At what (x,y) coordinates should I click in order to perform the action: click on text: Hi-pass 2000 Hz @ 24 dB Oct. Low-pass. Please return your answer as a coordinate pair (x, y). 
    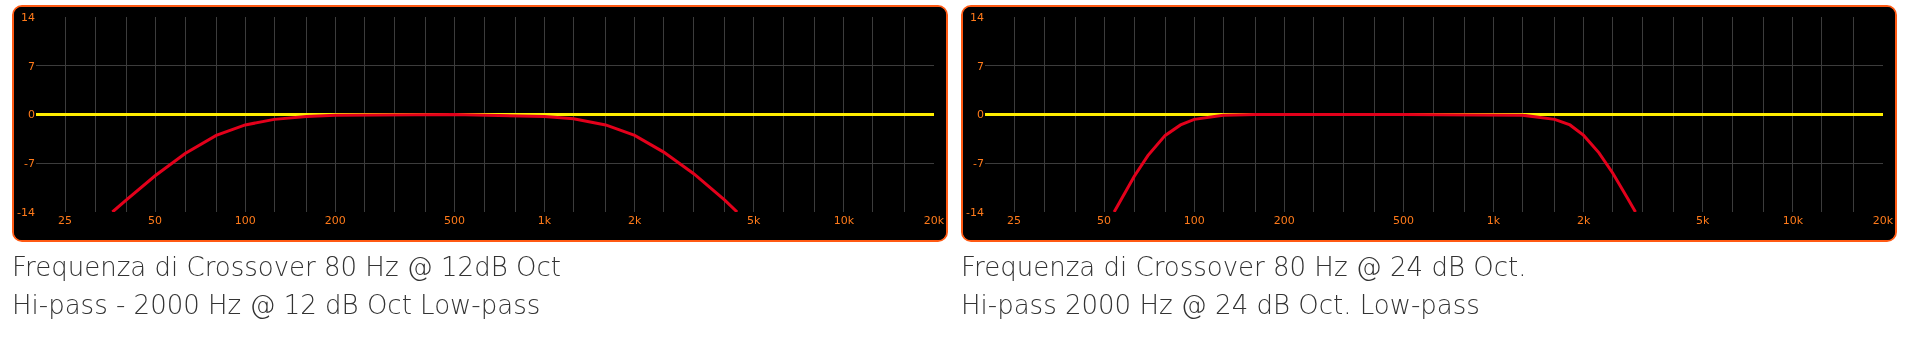
    Looking at the image, I should click on (1220, 305).